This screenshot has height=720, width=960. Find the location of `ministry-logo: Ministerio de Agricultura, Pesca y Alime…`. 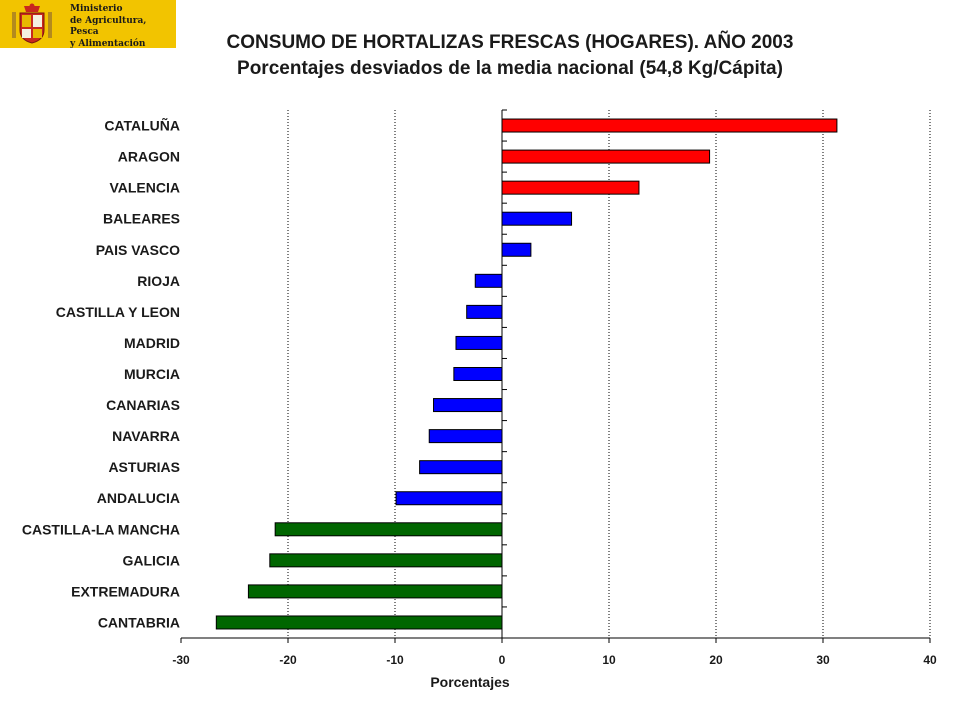

ministry-logo: Ministerio de Agricultura, Pesca y Alime… is located at coordinates (88, 24).